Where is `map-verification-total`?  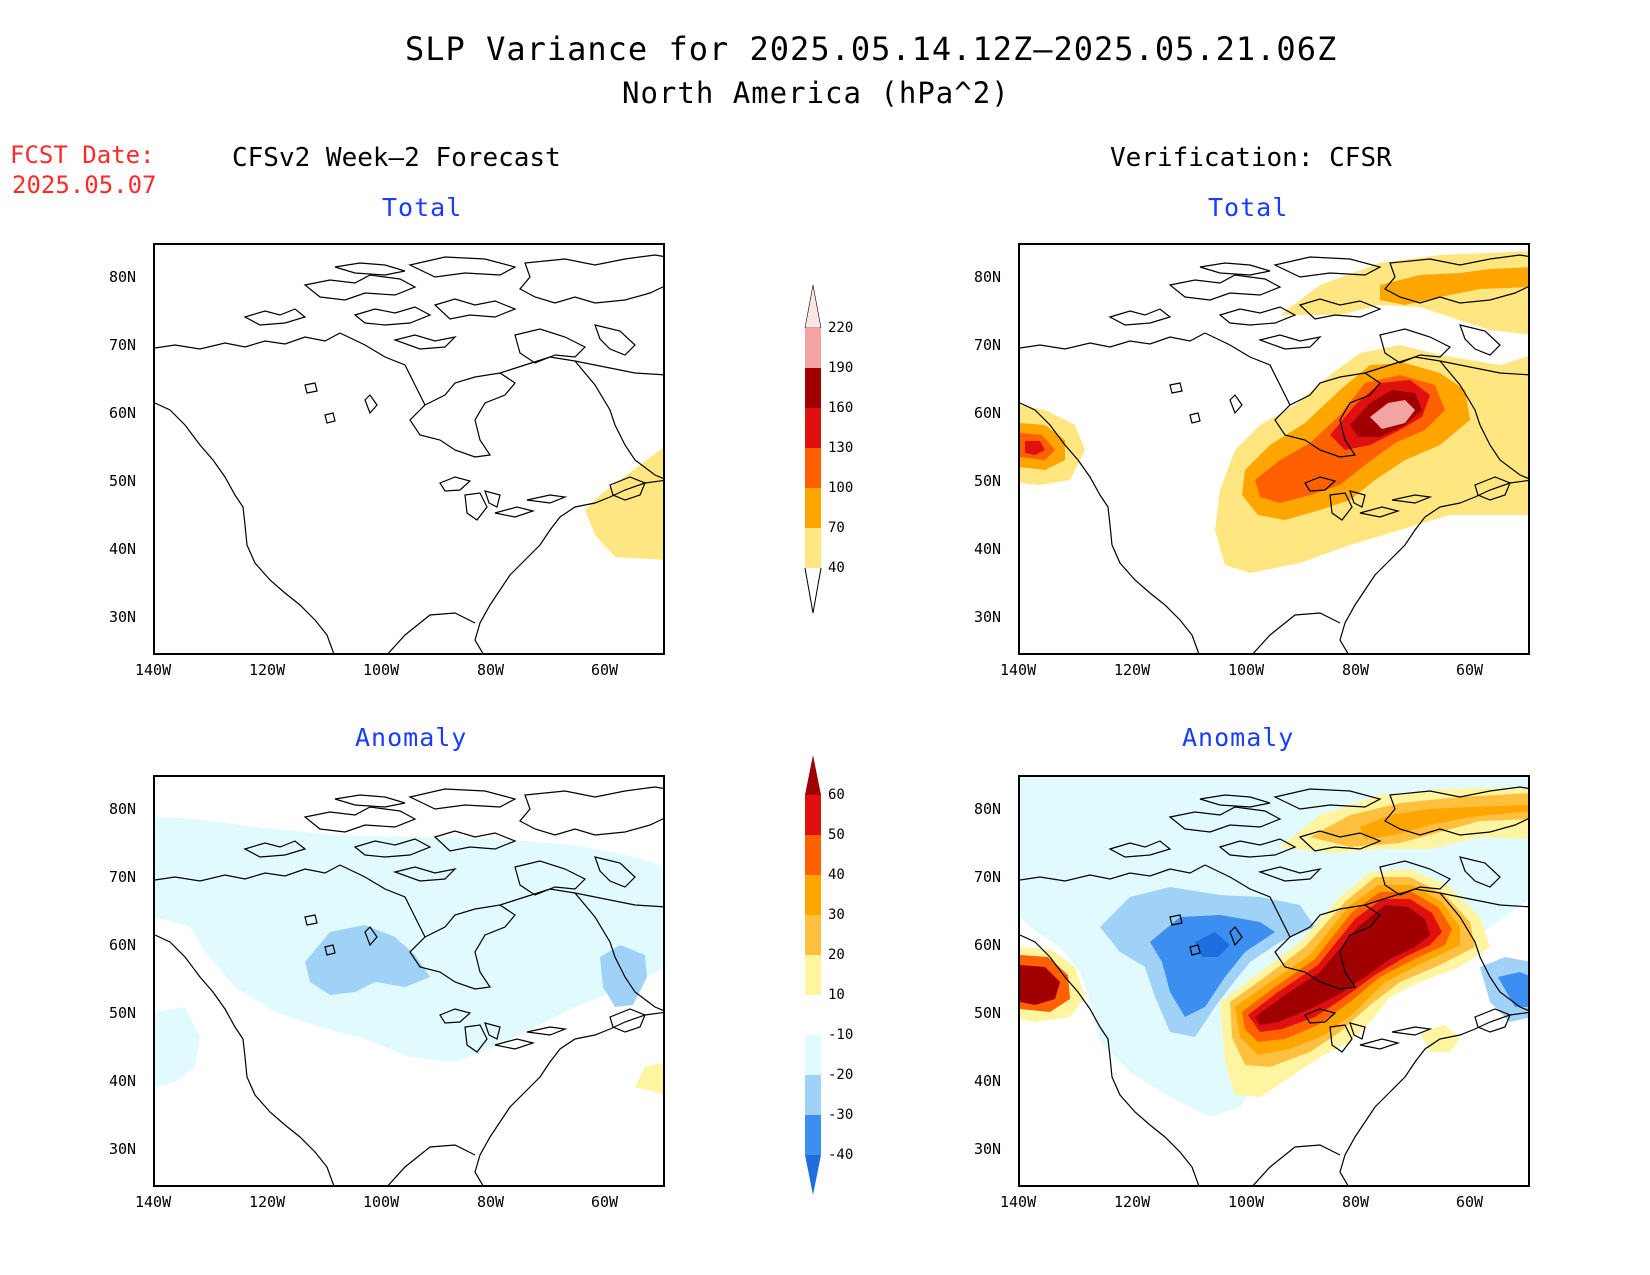
map-verification-total is located at coordinates (1274, 449).